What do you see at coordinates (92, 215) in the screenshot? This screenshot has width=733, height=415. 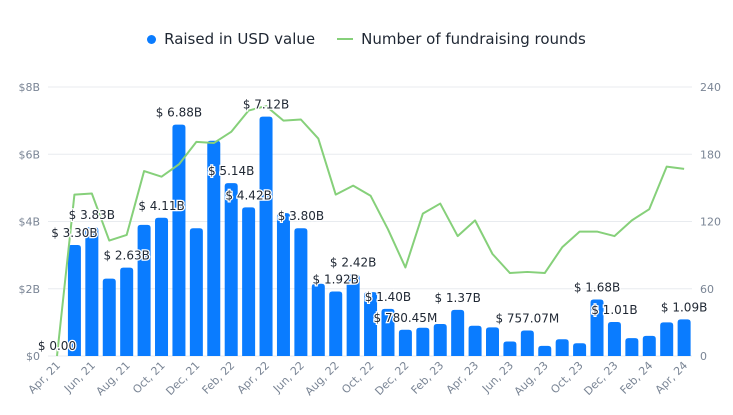 I see `data-label: $ 3.83B` at bounding box center [92, 215].